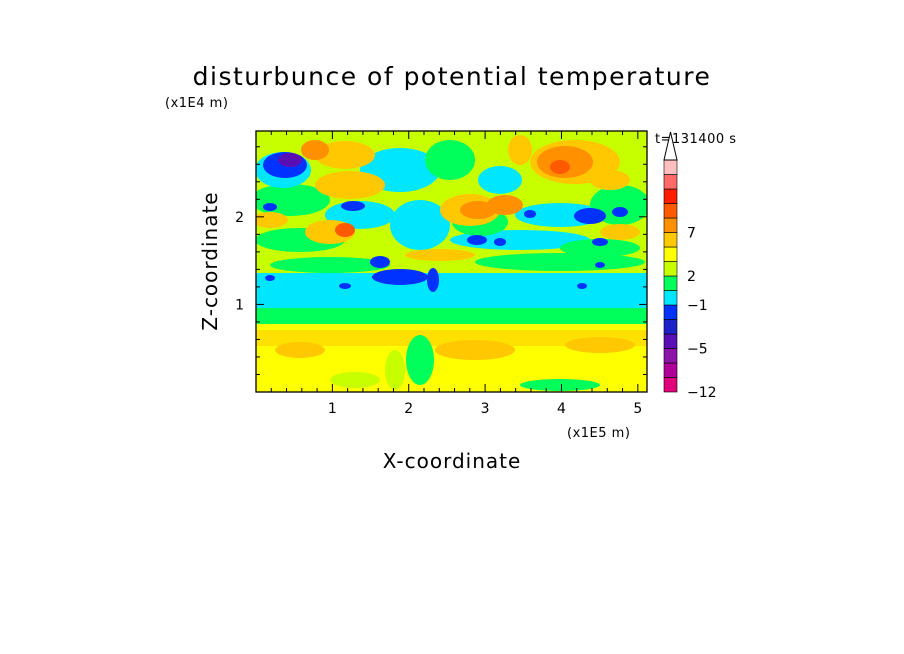 The height and width of the screenshot is (654, 904). What do you see at coordinates (408, 409) in the screenshot?
I see `x-tick-label: 2` at bounding box center [408, 409].